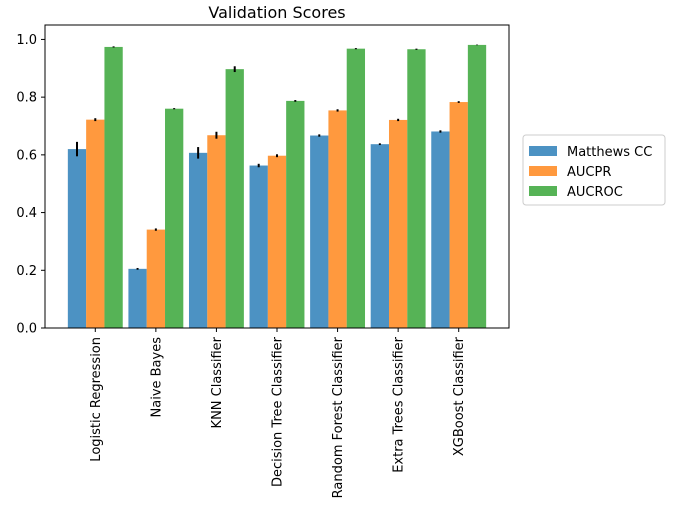 This screenshot has height=531, width=678. What do you see at coordinates (589, 172) in the screenshot?
I see `legend-label: AUCPR` at bounding box center [589, 172].